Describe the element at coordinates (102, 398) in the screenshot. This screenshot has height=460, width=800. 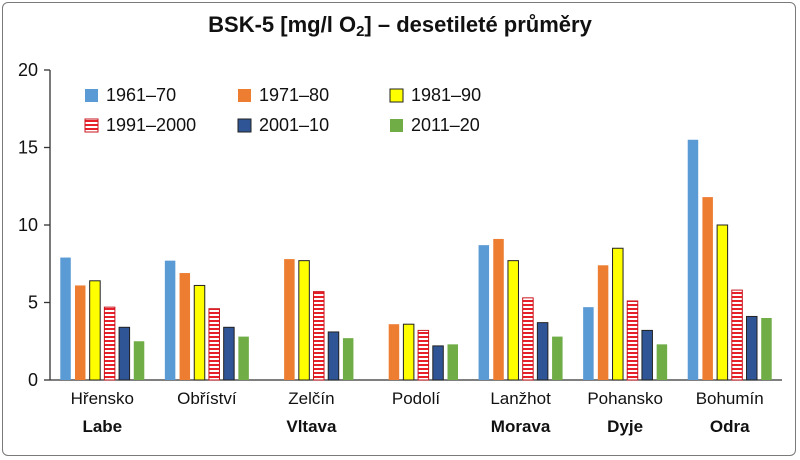
I see `x-tick-label: Hřensko` at that location.